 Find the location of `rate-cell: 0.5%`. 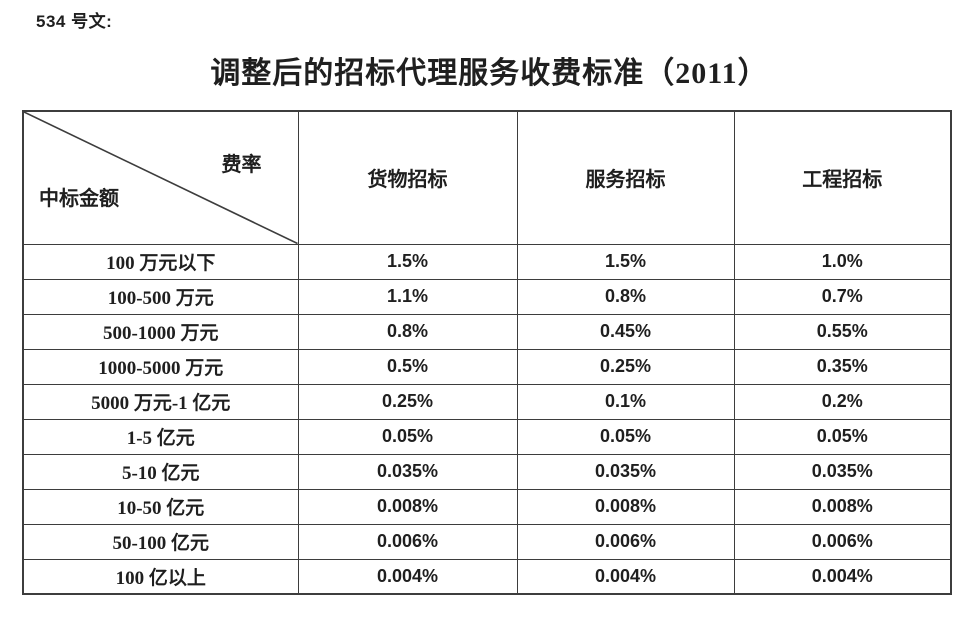

rate-cell: 0.5% is located at coordinates (407, 366).